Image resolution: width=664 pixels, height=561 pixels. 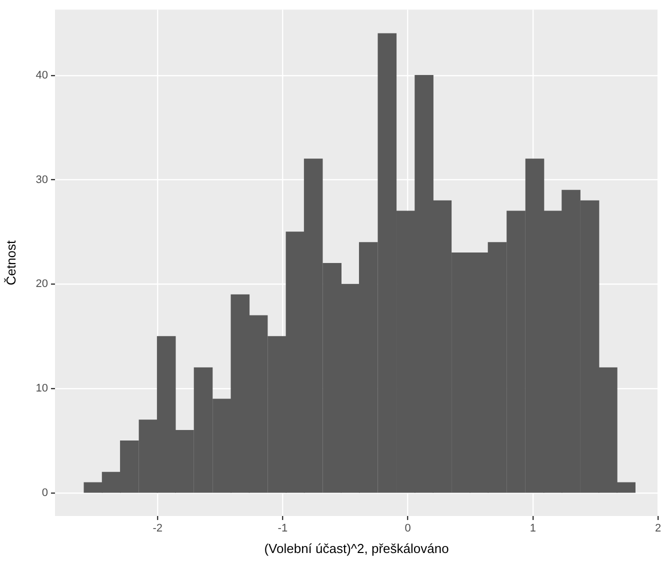 What do you see at coordinates (407, 528) in the screenshot?
I see `x-tick-label: 0` at bounding box center [407, 528].